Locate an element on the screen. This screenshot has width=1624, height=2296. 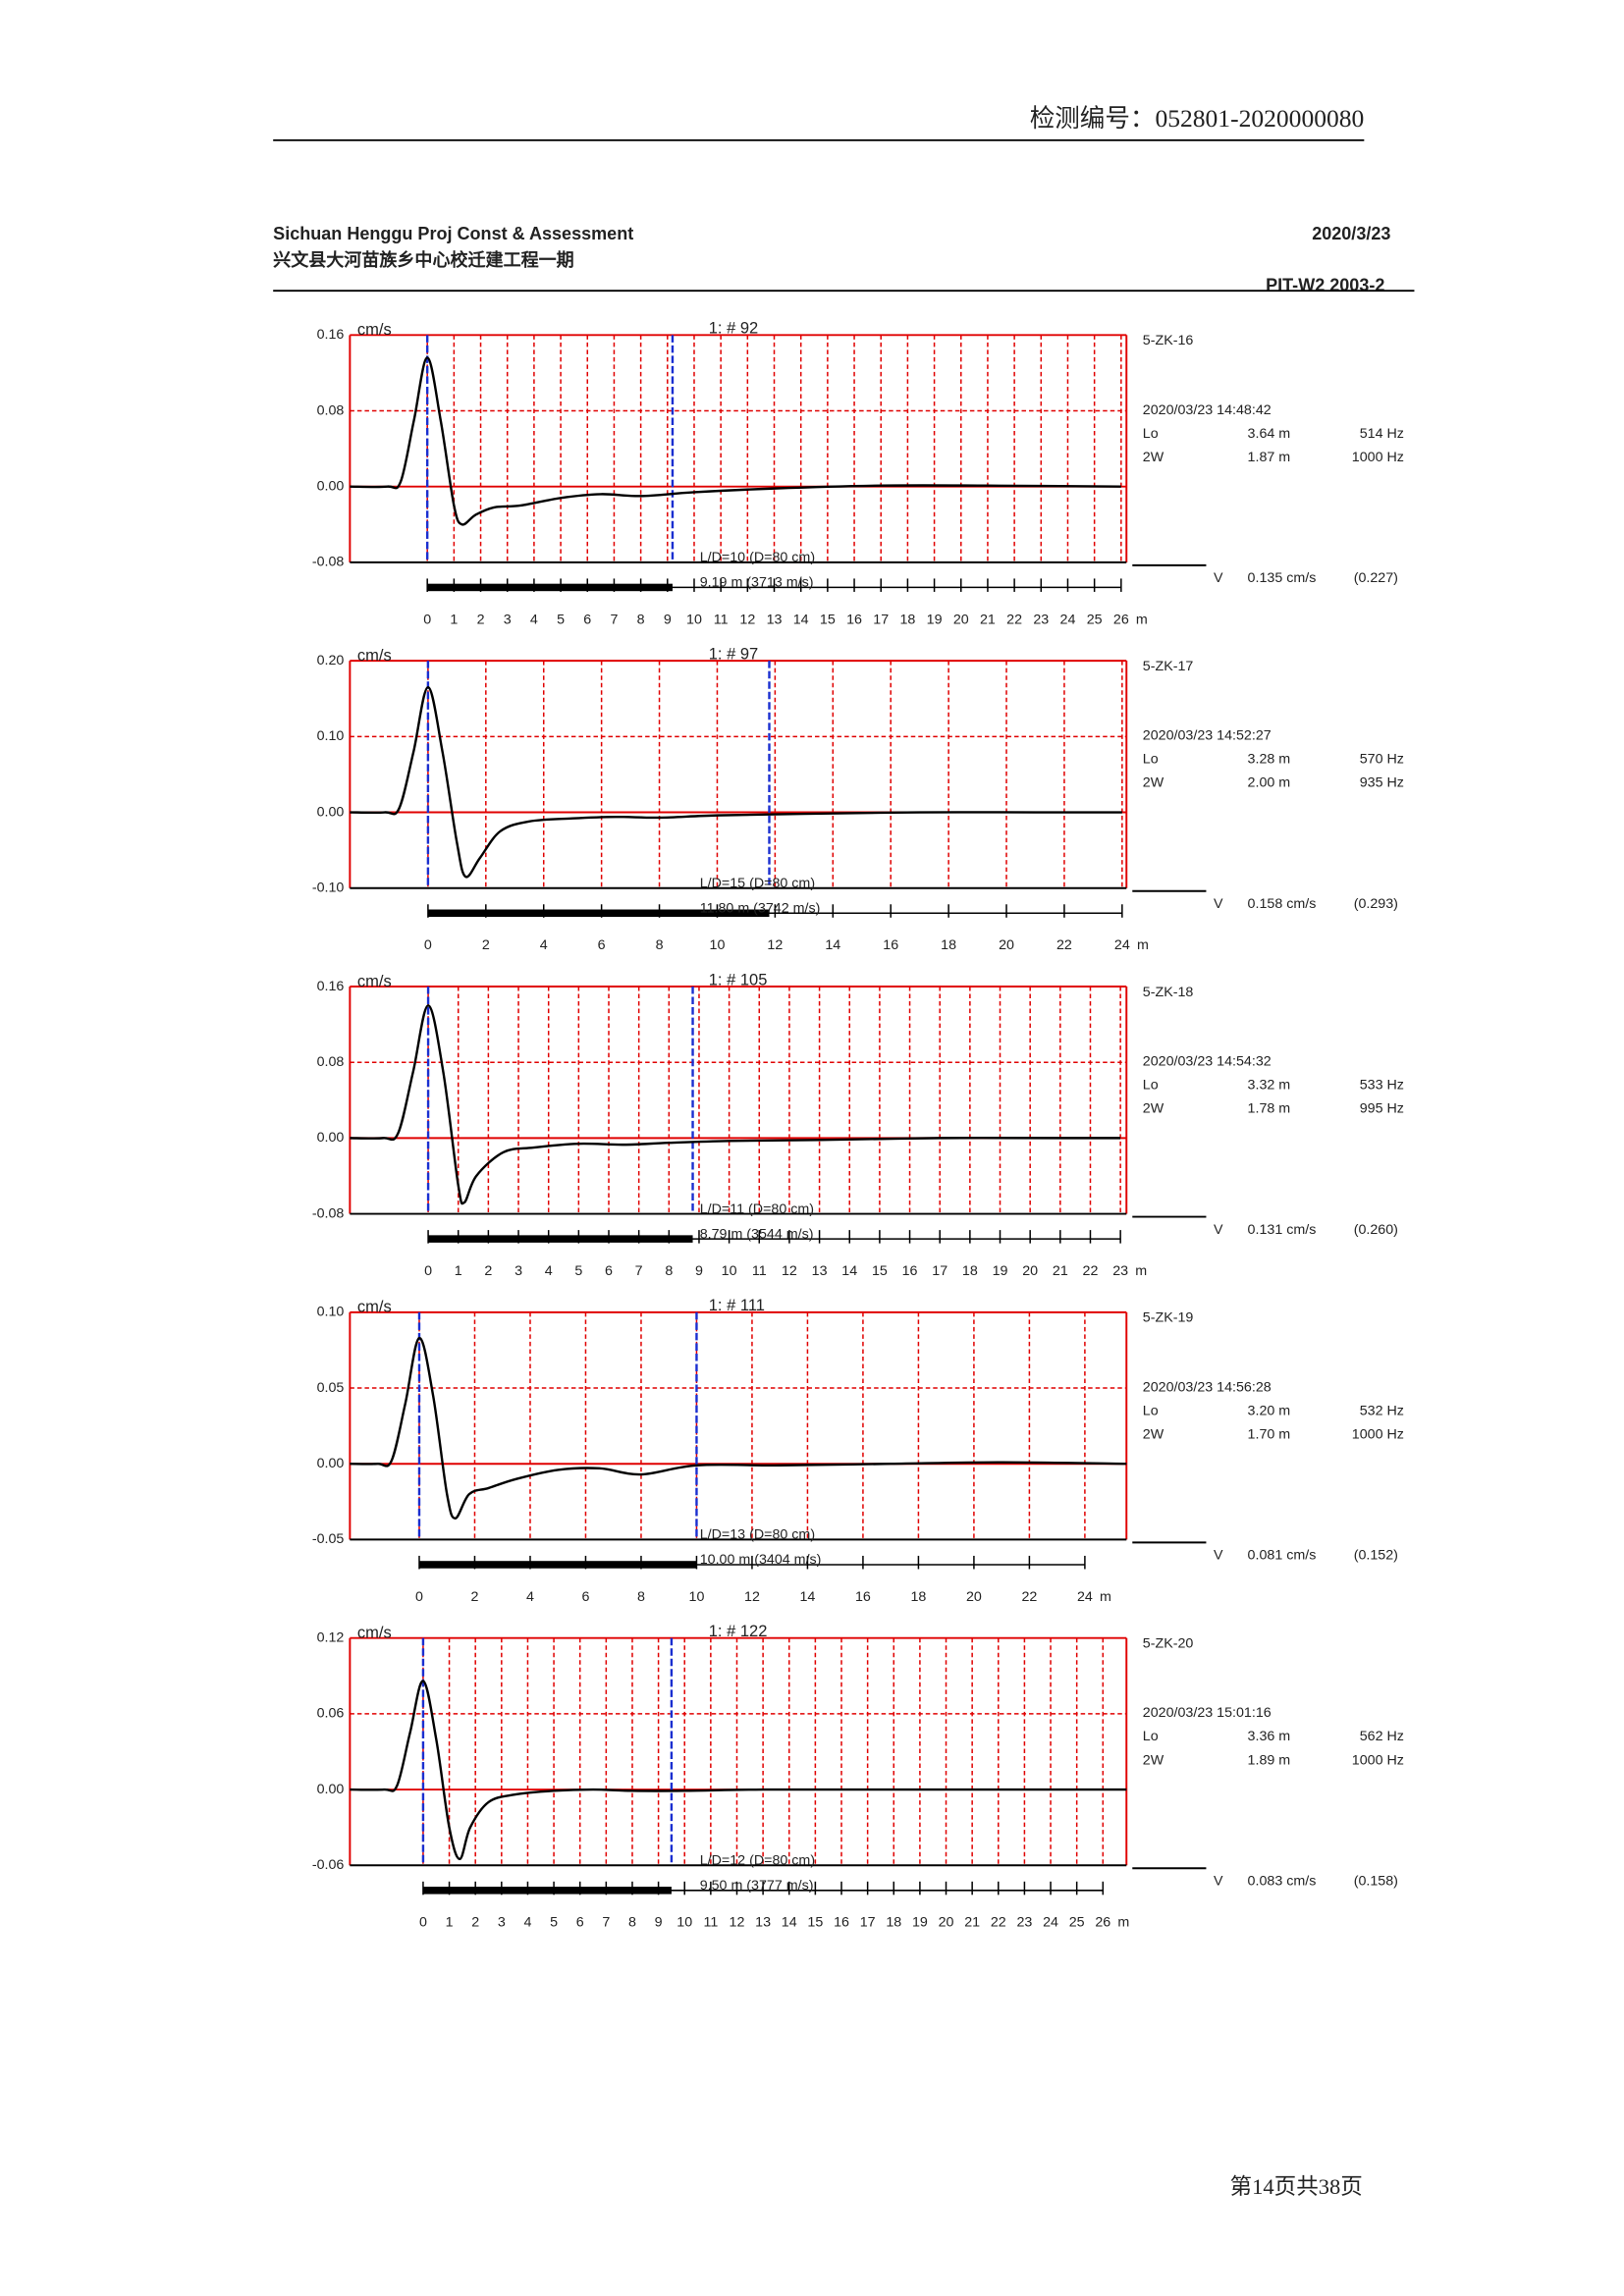
y-axis-label: cm/s is located at coordinates (374, 1633).